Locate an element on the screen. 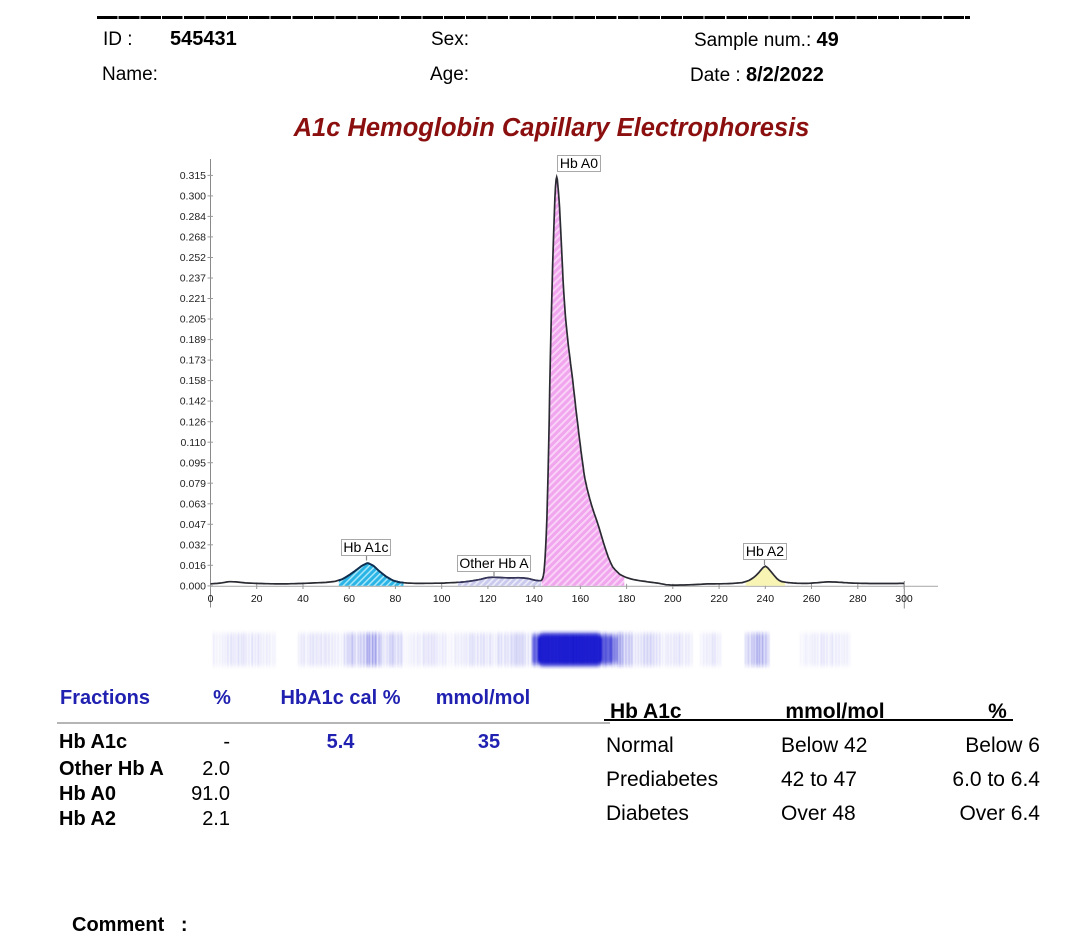 The width and height of the screenshot is (1080, 940). svg-text: 300 is located at coordinates (904, 599).